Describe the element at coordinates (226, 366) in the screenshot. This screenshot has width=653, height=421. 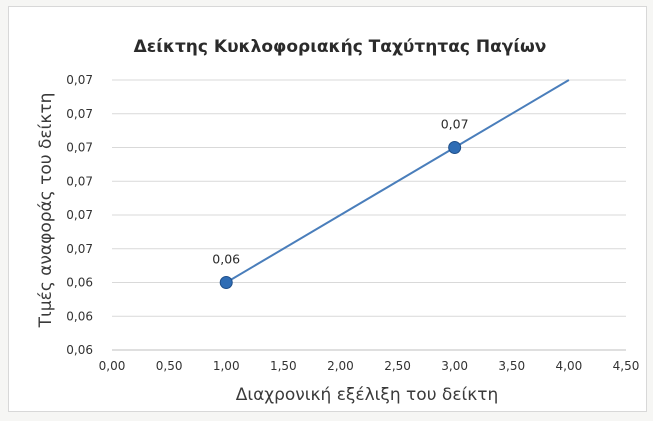
I see `x-tick-label: 1,00` at that location.